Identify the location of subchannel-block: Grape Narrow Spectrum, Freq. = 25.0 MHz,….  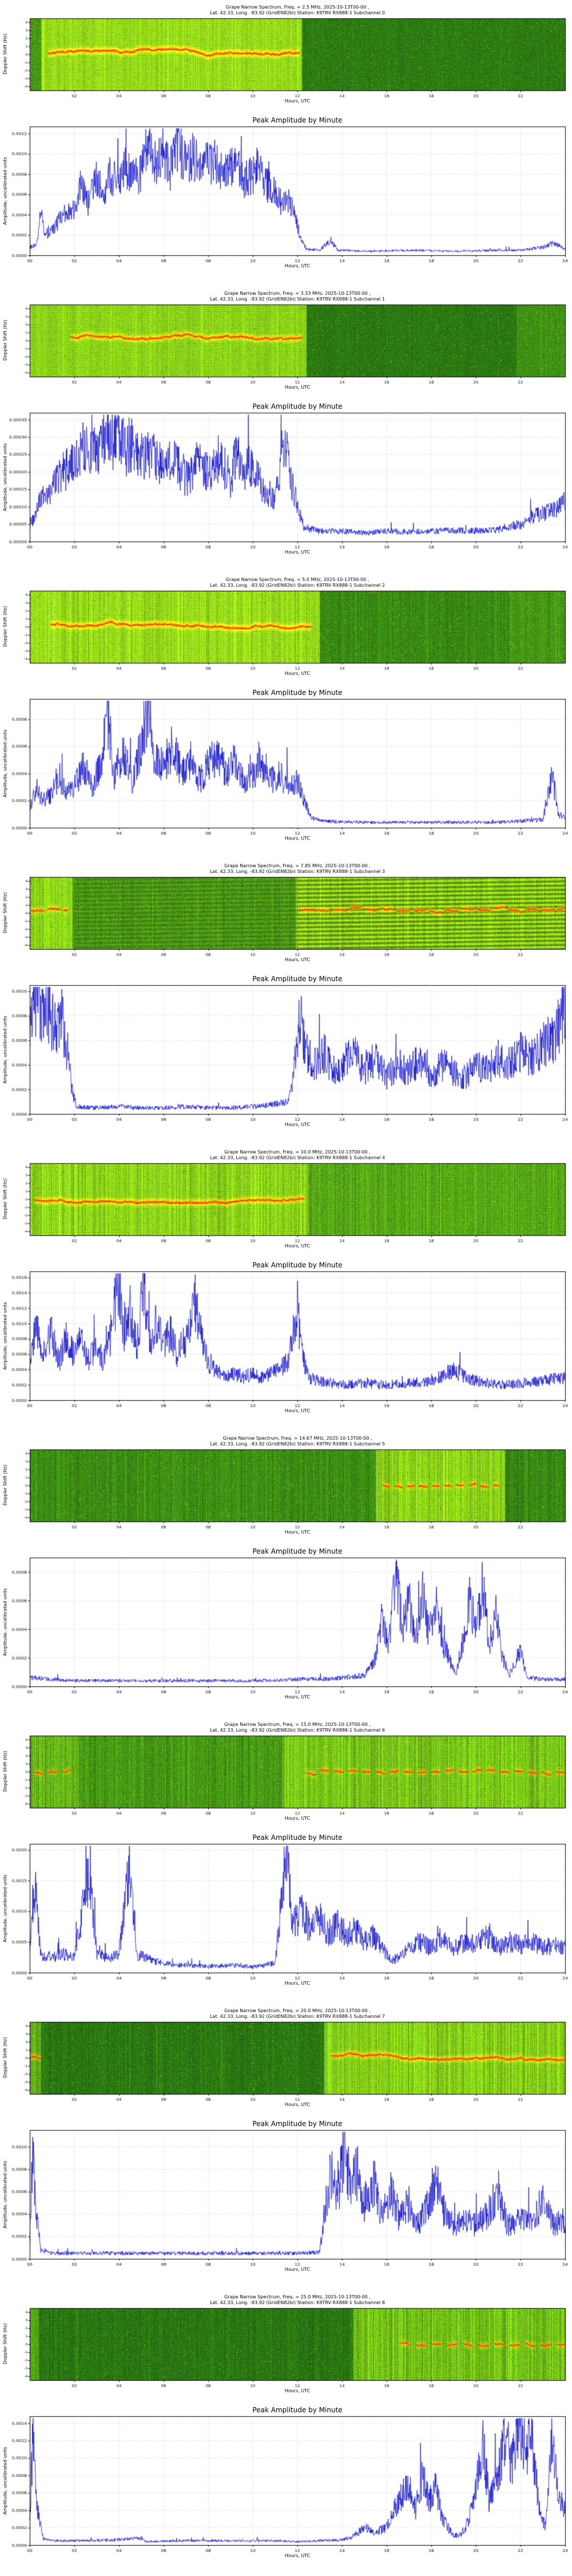
(286, 2433).